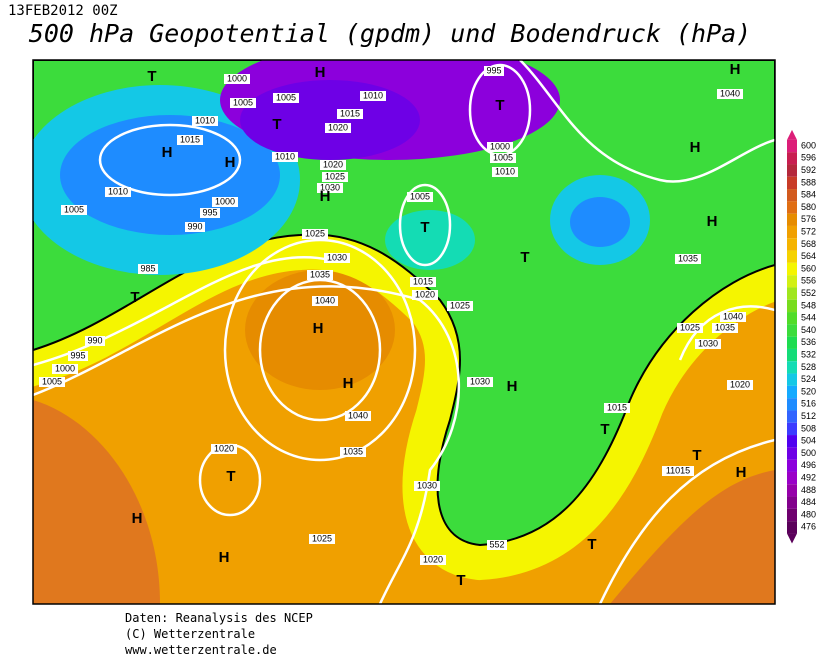 The height and width of the screenshot is (668, 832). I want to click on isobar-label: 1005, so click(503, 157).